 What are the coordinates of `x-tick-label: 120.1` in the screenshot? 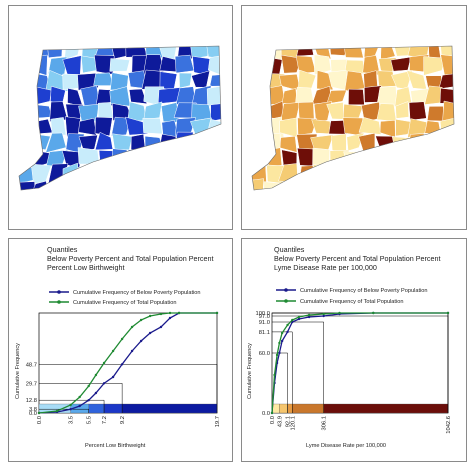 It's located at (293, 423).